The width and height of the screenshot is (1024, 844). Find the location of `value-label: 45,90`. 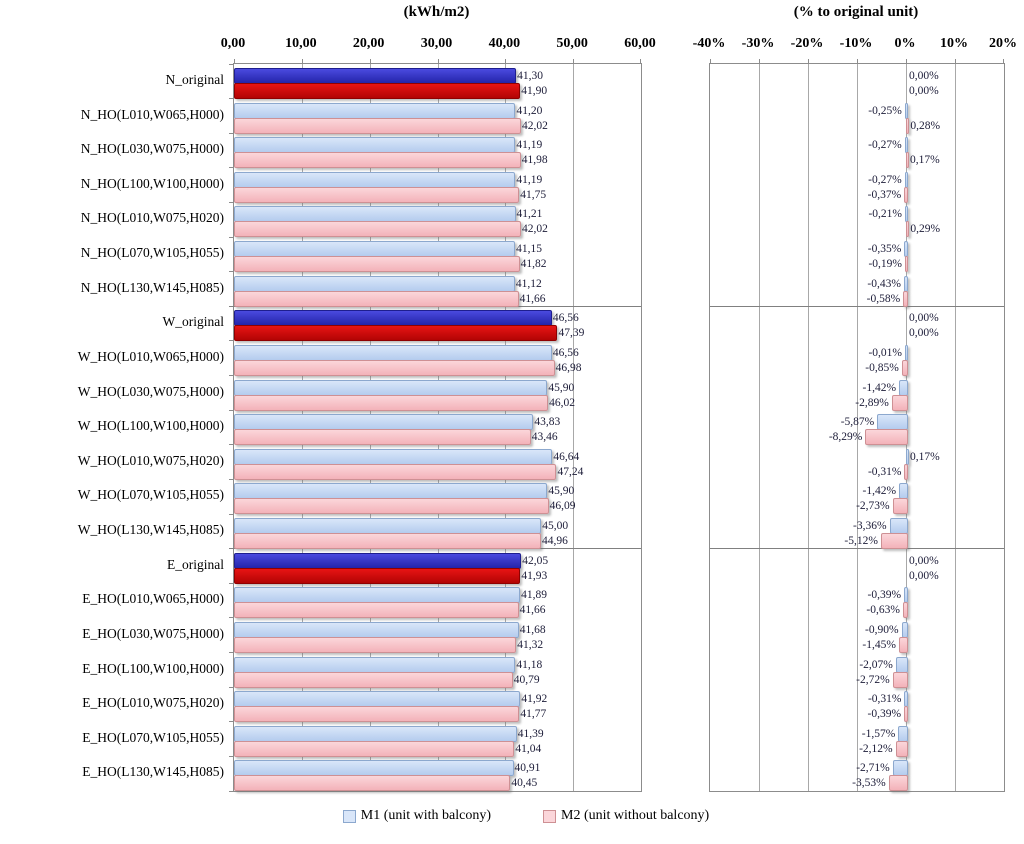

value-label: 45,90 is located at coordinates (561, 387).